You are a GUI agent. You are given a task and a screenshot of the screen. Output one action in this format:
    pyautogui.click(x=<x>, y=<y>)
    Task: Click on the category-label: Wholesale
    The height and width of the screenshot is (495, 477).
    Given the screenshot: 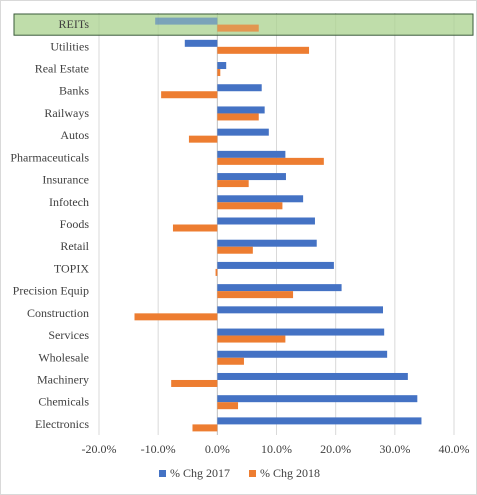 What is the action you would take?
    pyautogui.click(x=63, y=357)
    